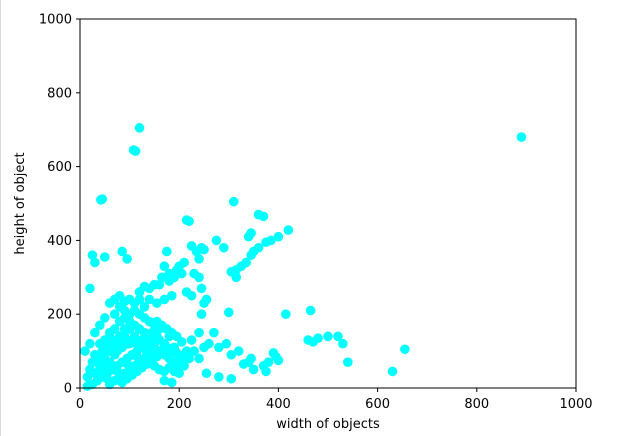 The image size is (624, 436). I want to click on y-tick-label: 600, so click(59, 167).